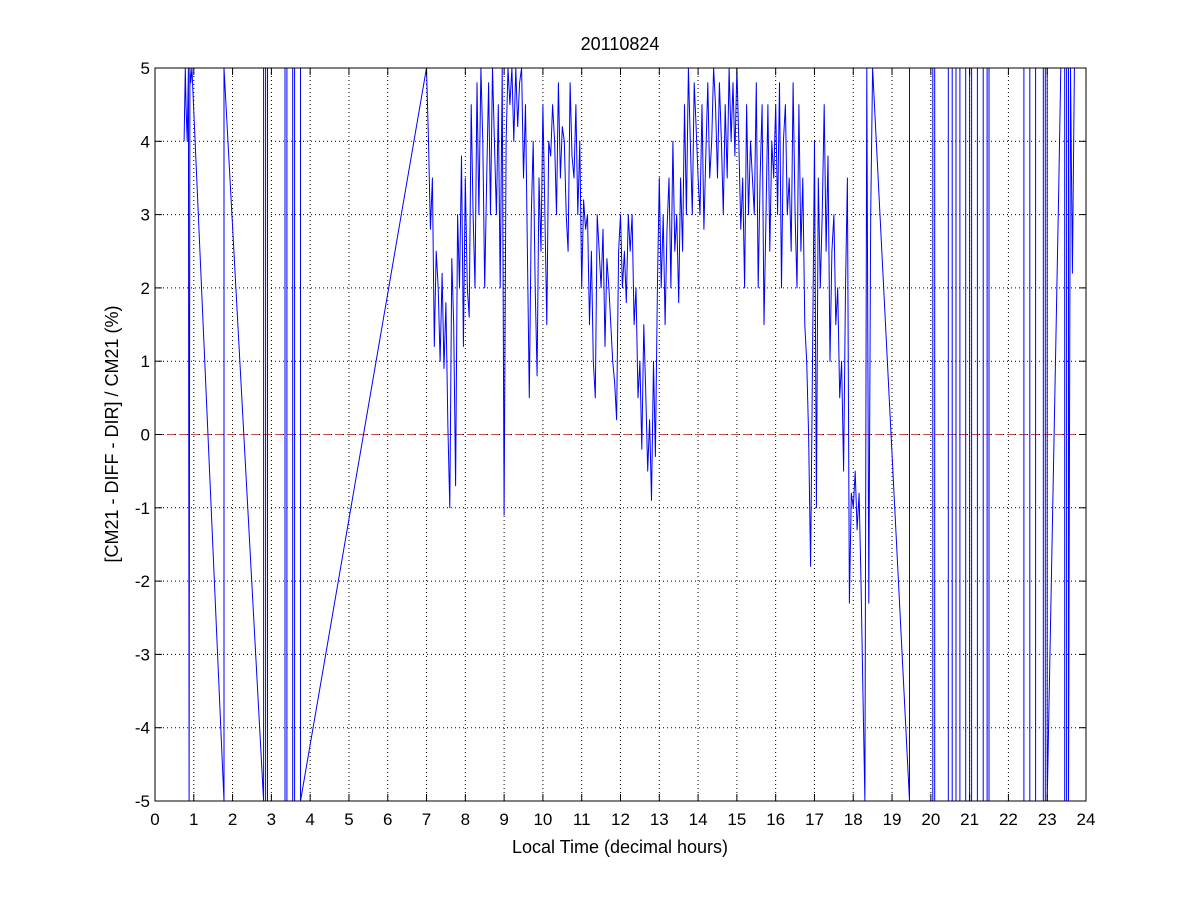  I want to click on y-tick-label: 3, so click(145, 215).